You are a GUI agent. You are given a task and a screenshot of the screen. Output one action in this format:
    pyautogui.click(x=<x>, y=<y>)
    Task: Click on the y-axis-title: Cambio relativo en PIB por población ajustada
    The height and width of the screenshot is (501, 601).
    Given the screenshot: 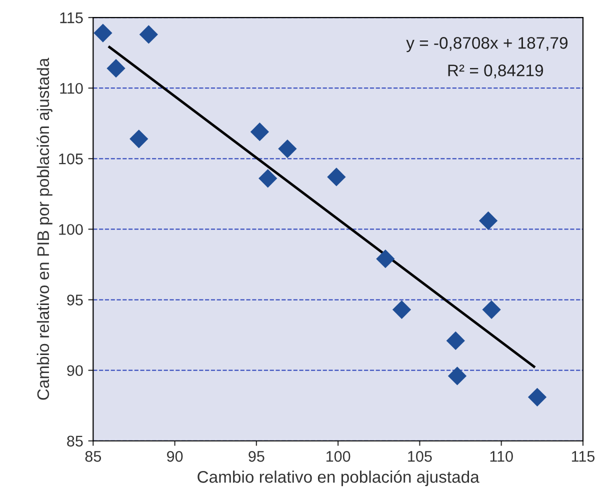 What is the action you would take?
    pyautogui.click(x=44, y=229)
    